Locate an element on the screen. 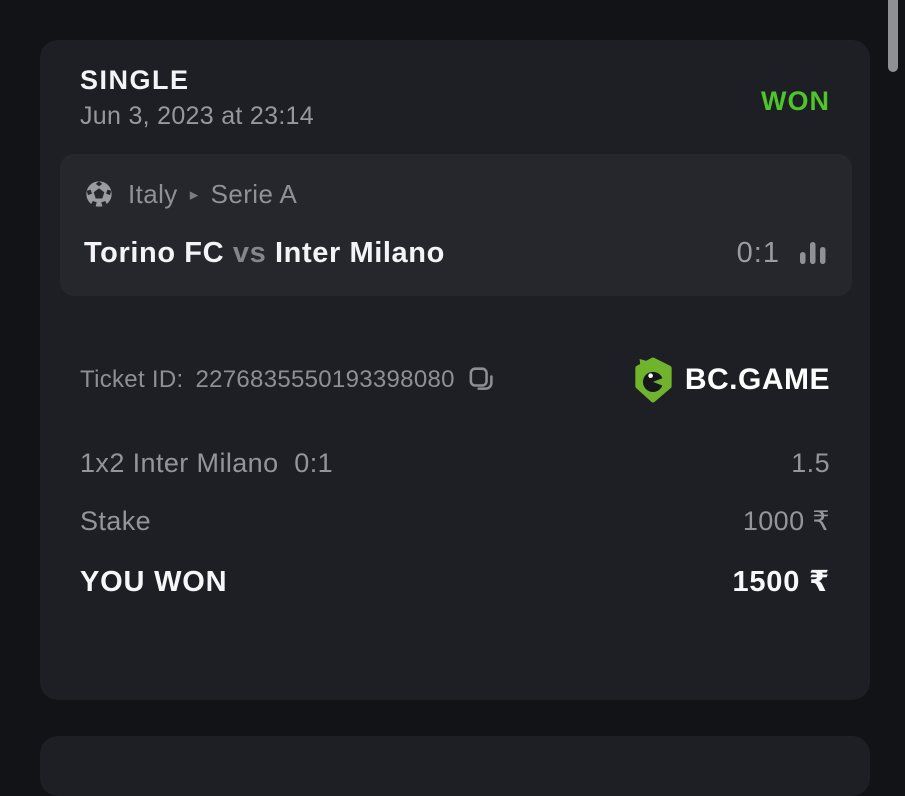 Image resolution: width=905 pixels, height=796 pixels. status-badge: WON is located at coordinates (795, 101).